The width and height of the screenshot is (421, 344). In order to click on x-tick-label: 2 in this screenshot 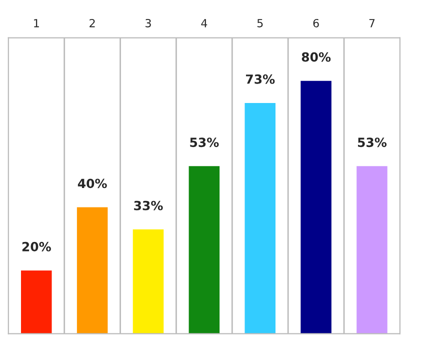, I will do `click(92, 23)`.